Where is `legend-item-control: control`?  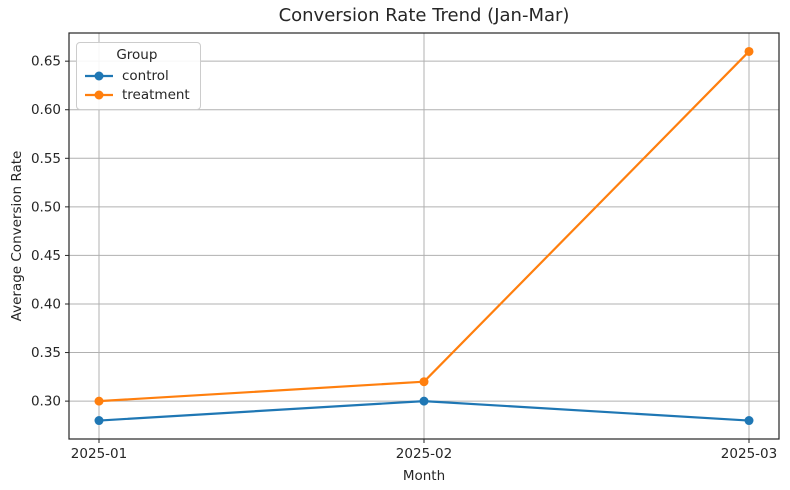 legend-item-control: control is located at coordinates (137, 75).